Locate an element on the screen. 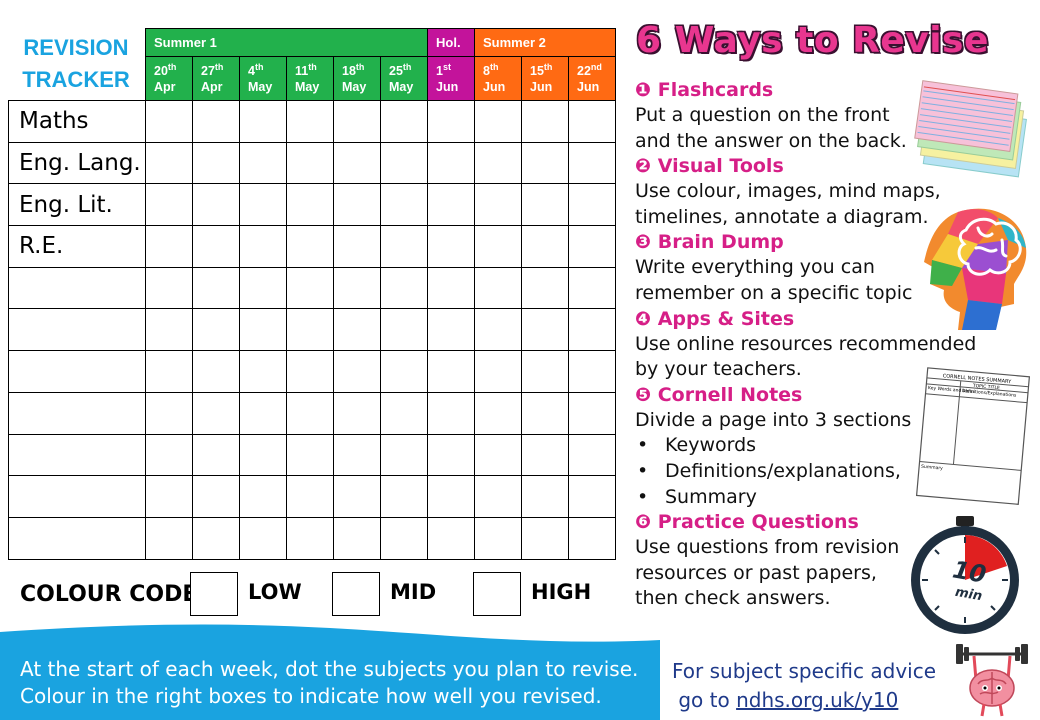 This screenshot has height=720, width=1040. subject-name-cell: Maths is located at coordinates (77, 121).